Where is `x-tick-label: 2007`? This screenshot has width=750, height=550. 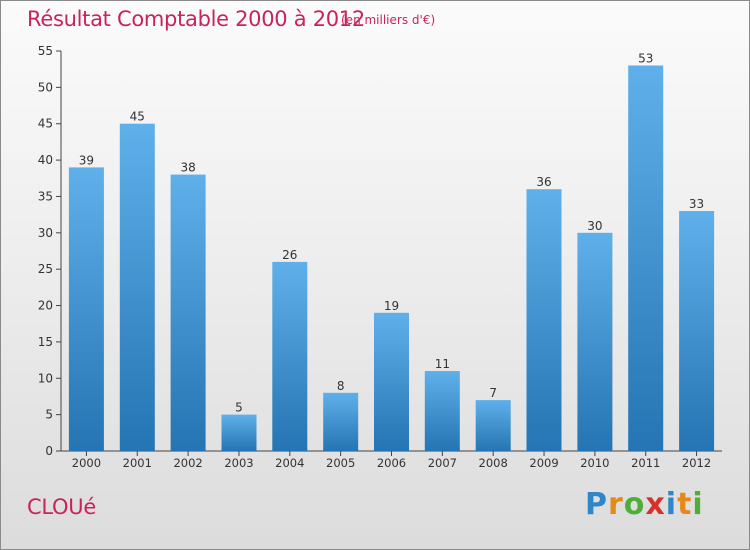 x-tick-label: 2007 is located at coordinates (442, 463).